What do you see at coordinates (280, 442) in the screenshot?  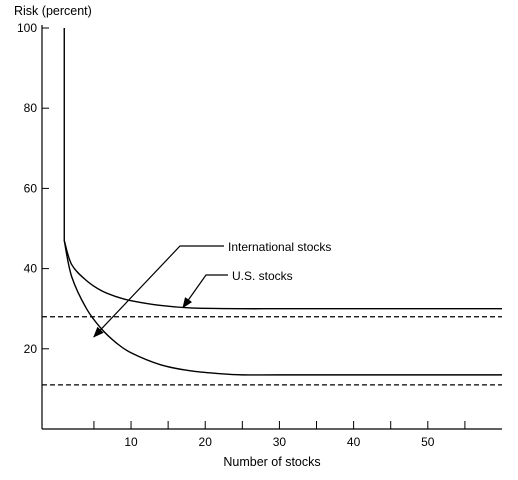 I see `x-tick-label: 30` at bounding box center [280, 442].